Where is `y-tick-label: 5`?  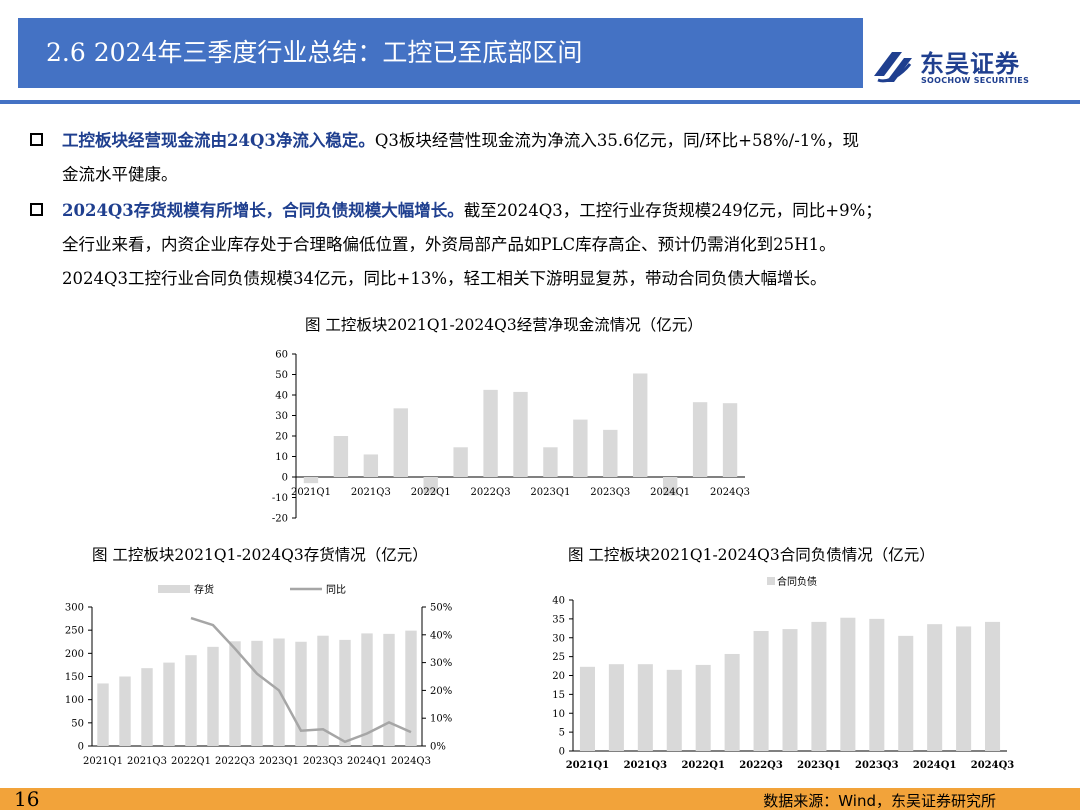 y-tick-label: 5 is located at coordinates (562, 733).